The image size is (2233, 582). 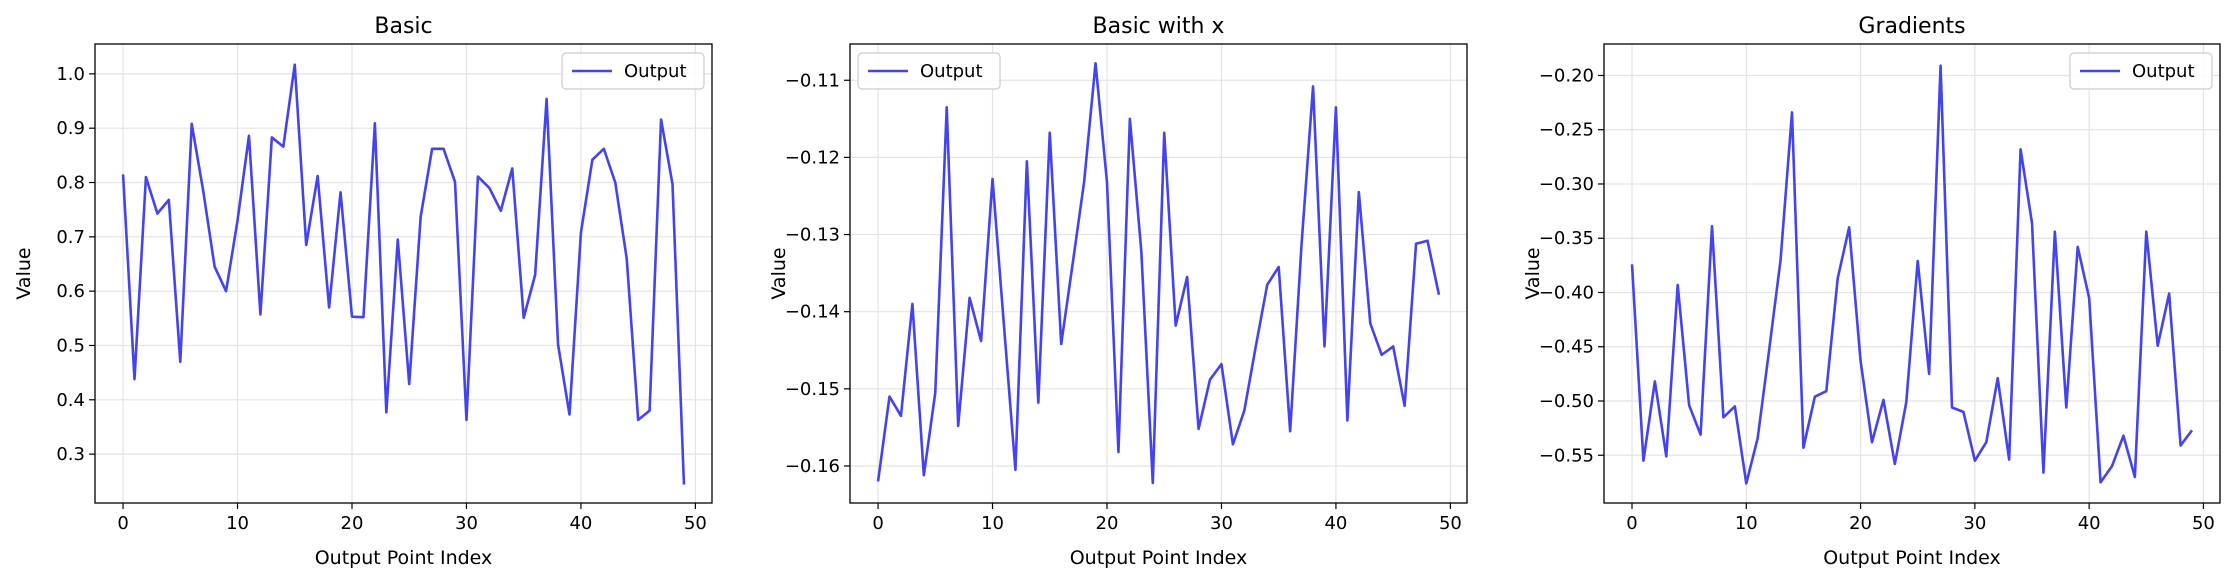 What do you see at coordinates (70, 237) in the screenshot?
I see `y-tick-label: 0.7` at bounding box center [70, 237].